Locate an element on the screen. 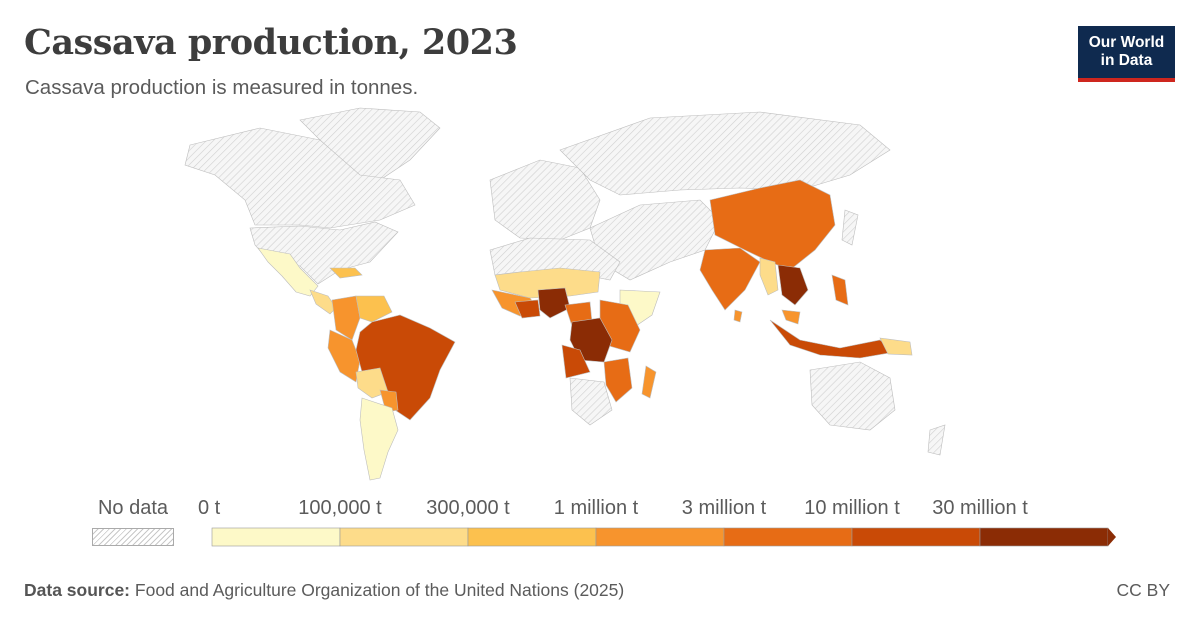 Image resolution: width=1200 pixels, height=627 pixels. data-source-label: Data source: is located at coordinates (77, 590).